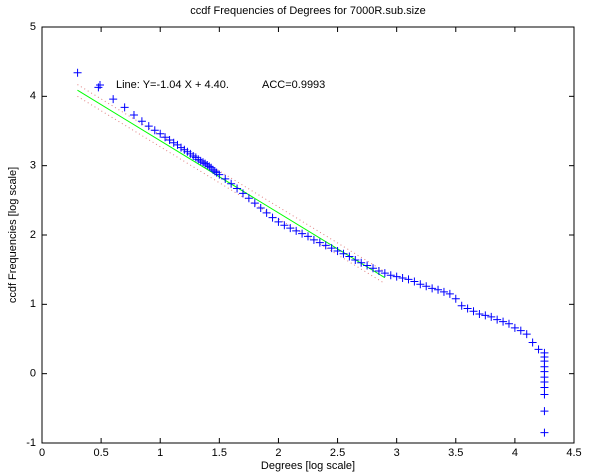 The image size is (591, 475). What do you see at coordinates (160, 453) in the screenshot?
I see `x-tick-label: 1` at bounding box center [160, 453].